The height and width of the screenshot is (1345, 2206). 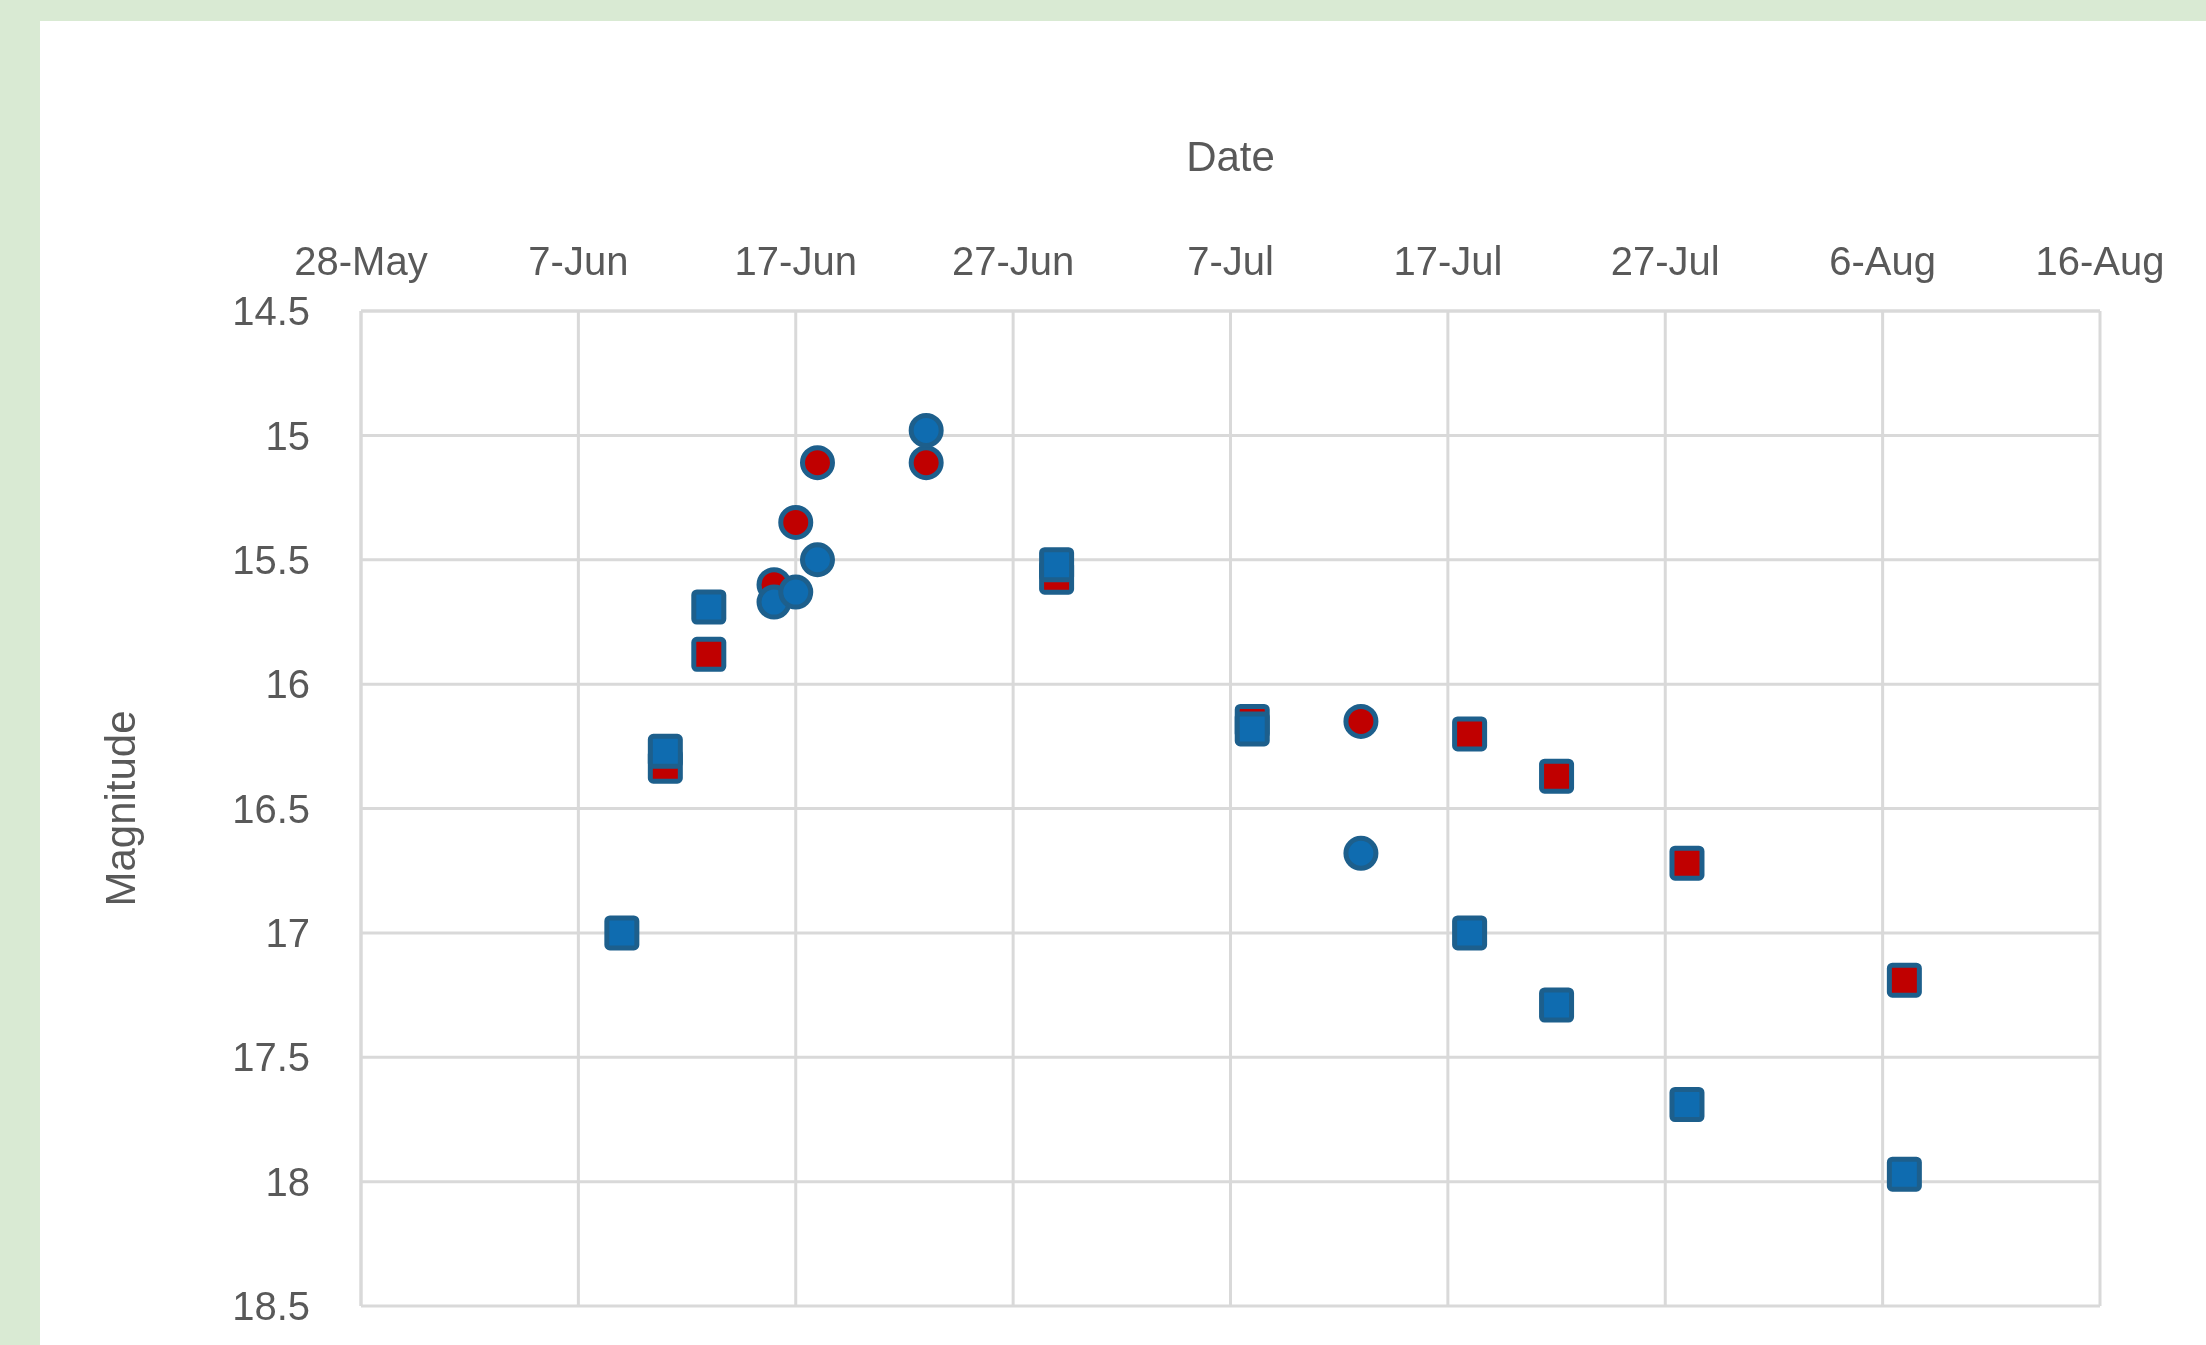 I want to click on y-tick-label: 14.5, so click(x=271, y=311).